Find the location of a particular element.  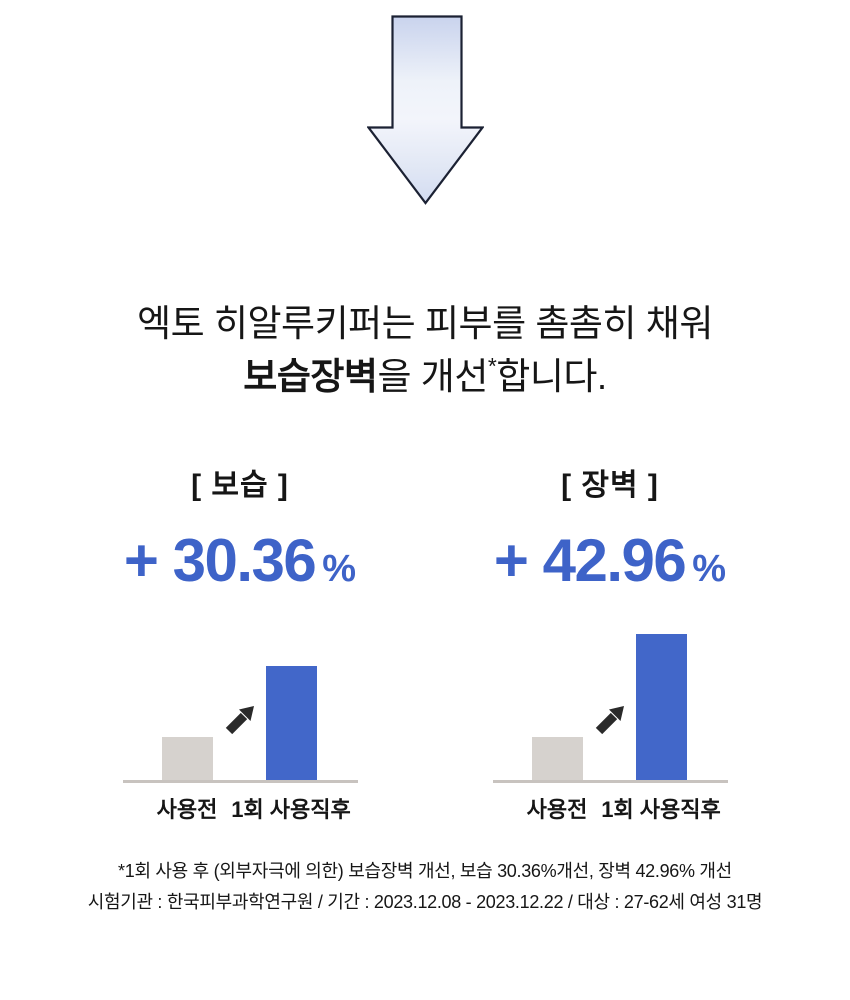

chart-moisture-title: [ 보습 ] is located at coordinates (240, 485).